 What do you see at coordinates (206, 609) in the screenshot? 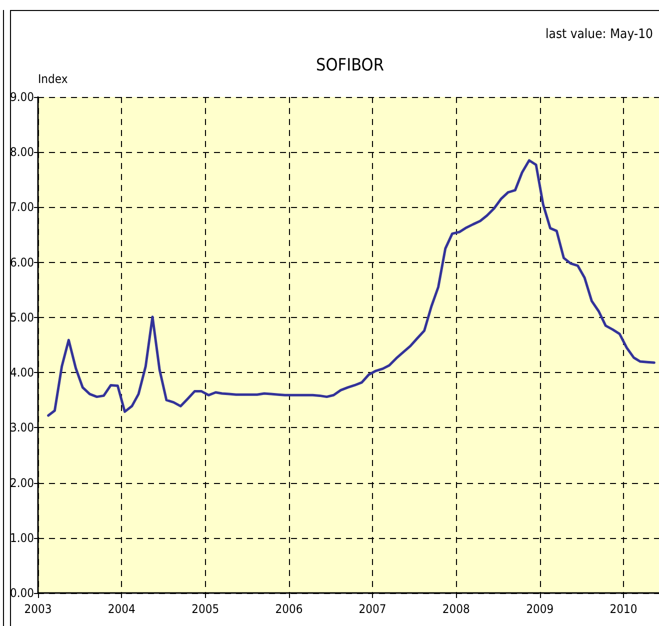
I see `x-tick-label: 2005` at bounding box center [206, 609].